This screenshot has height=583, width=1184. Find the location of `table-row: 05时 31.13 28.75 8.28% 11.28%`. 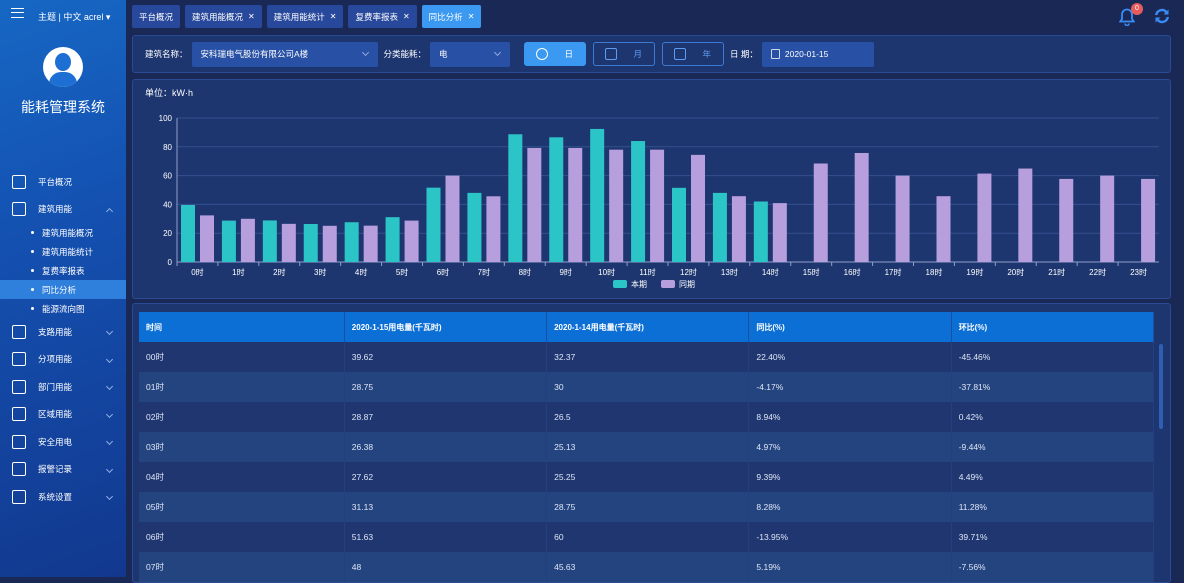

table-row: 05时 31.13 28.75 8.28% 11.28% is located at coordinates (647, 507).